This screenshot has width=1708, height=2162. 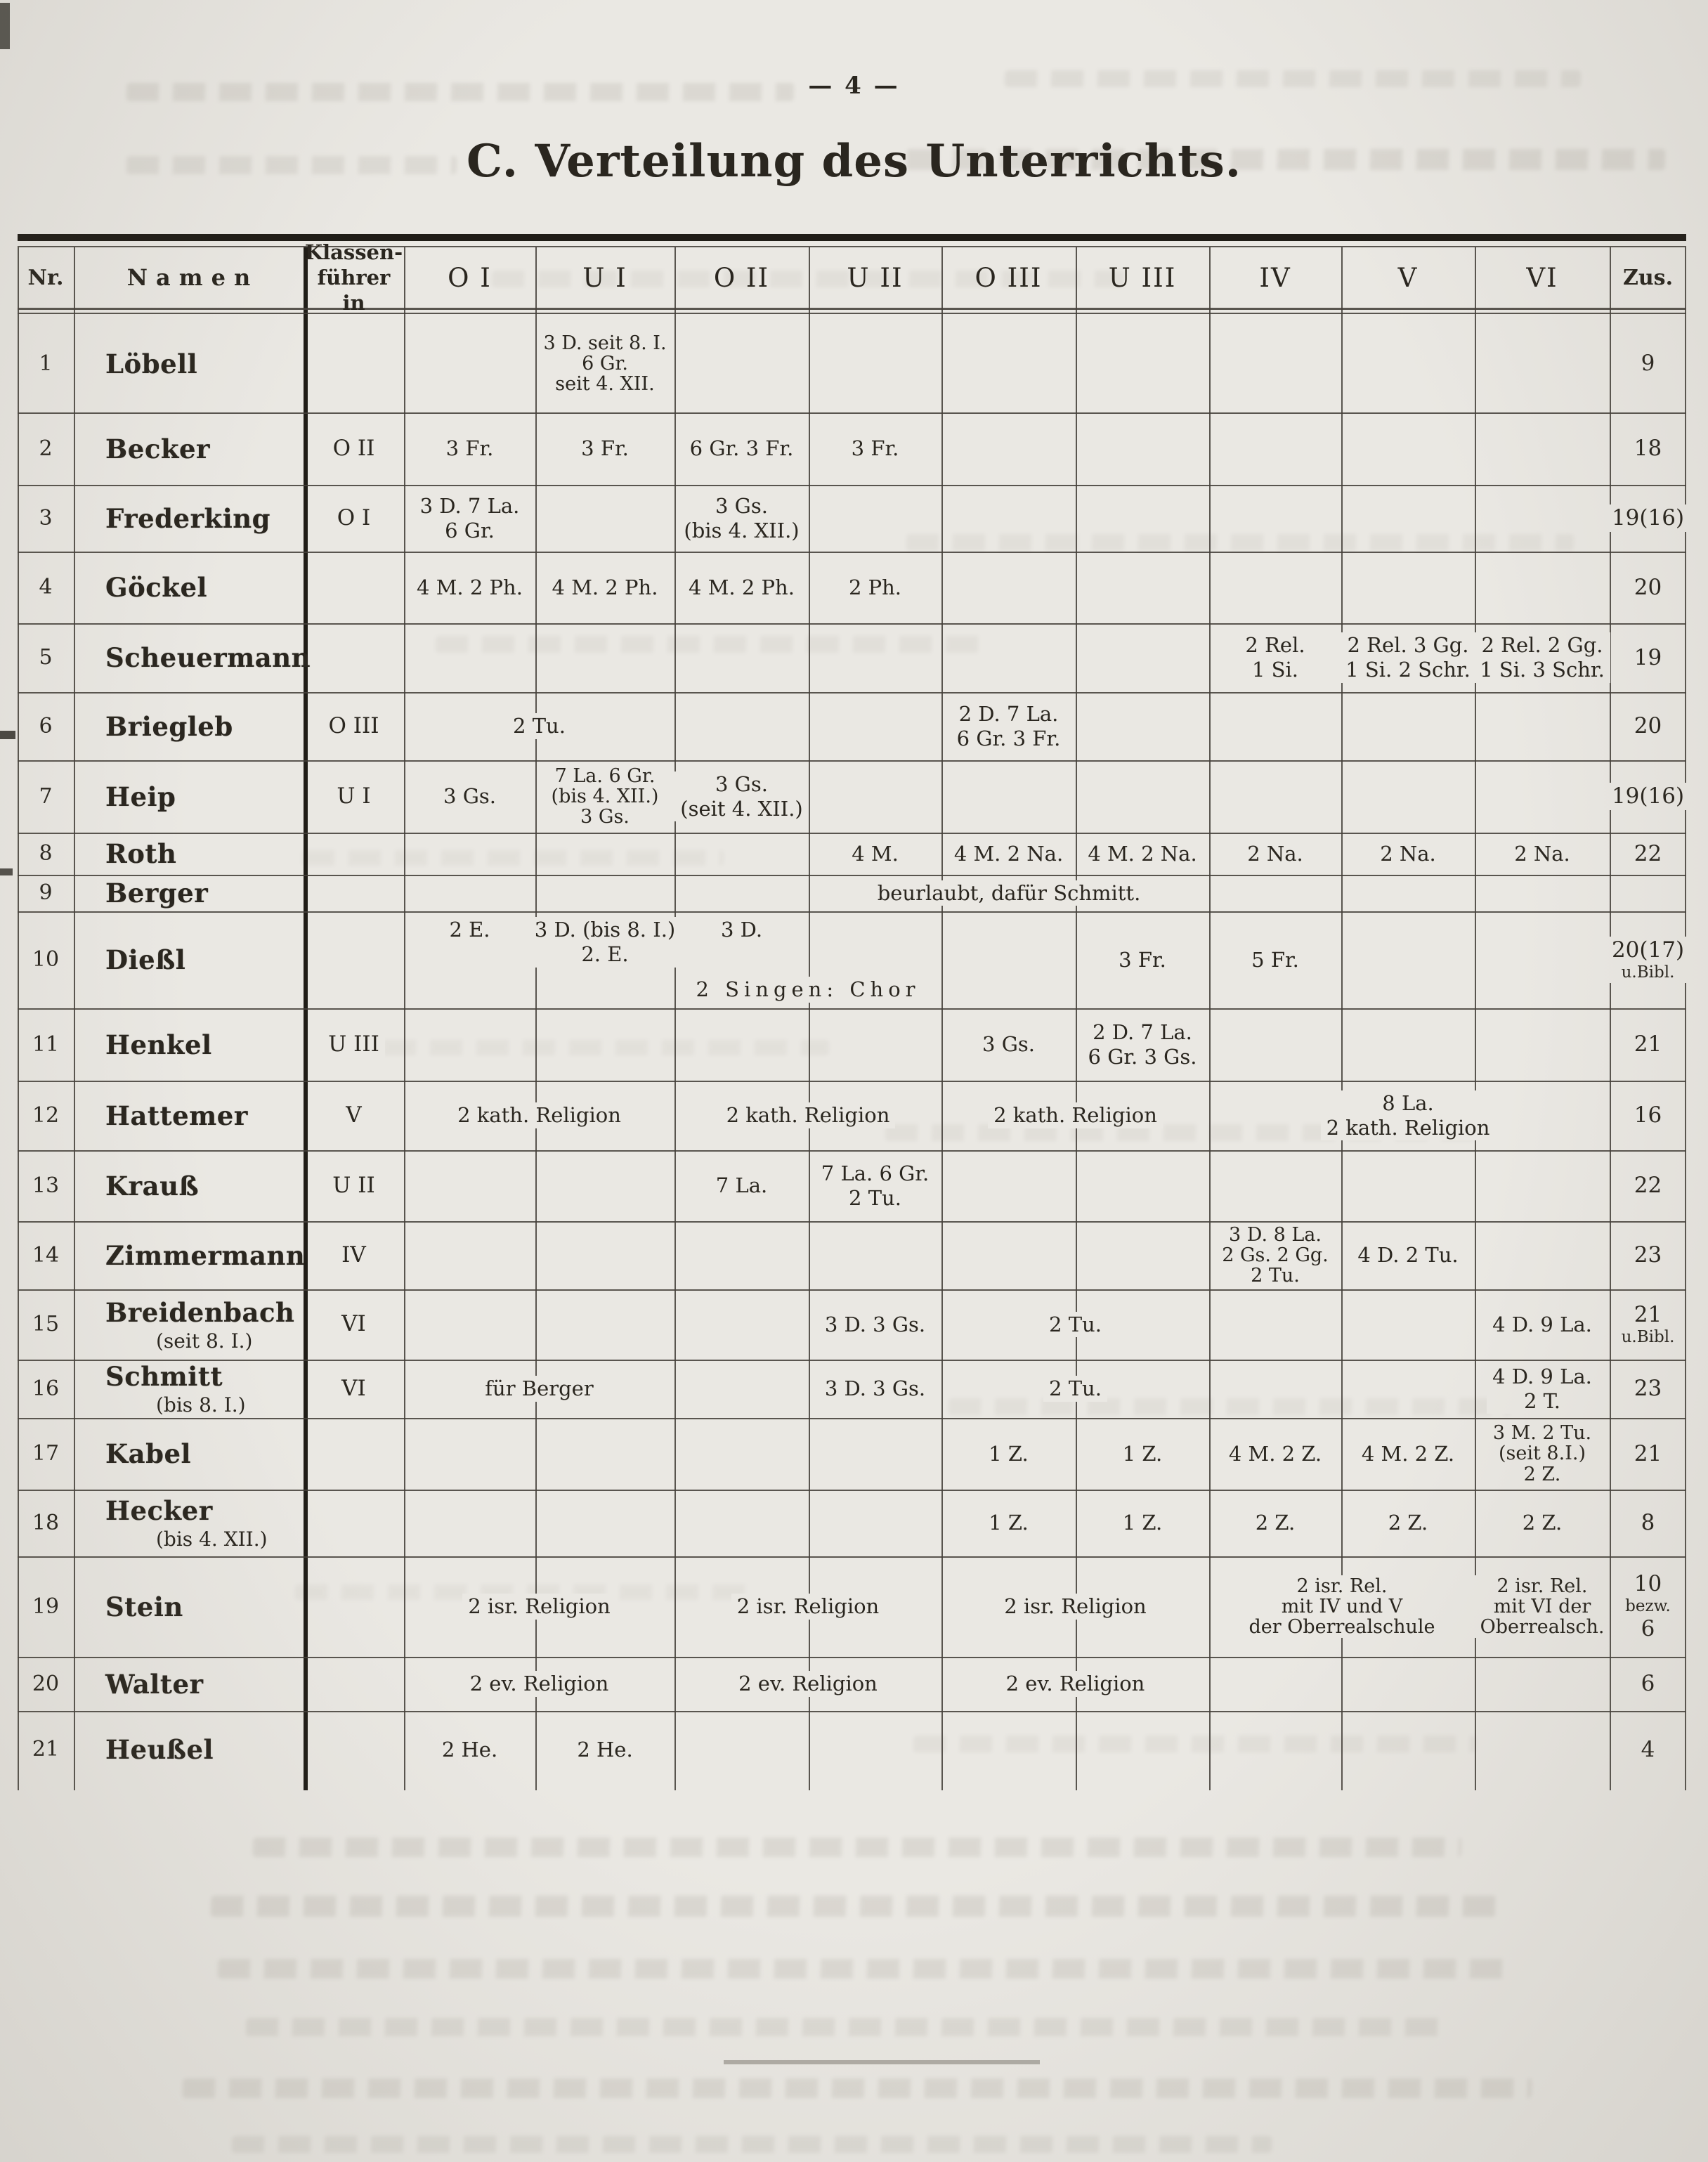 I want to click on teacher-name-cell: Becker, so click(x=189, y=448).